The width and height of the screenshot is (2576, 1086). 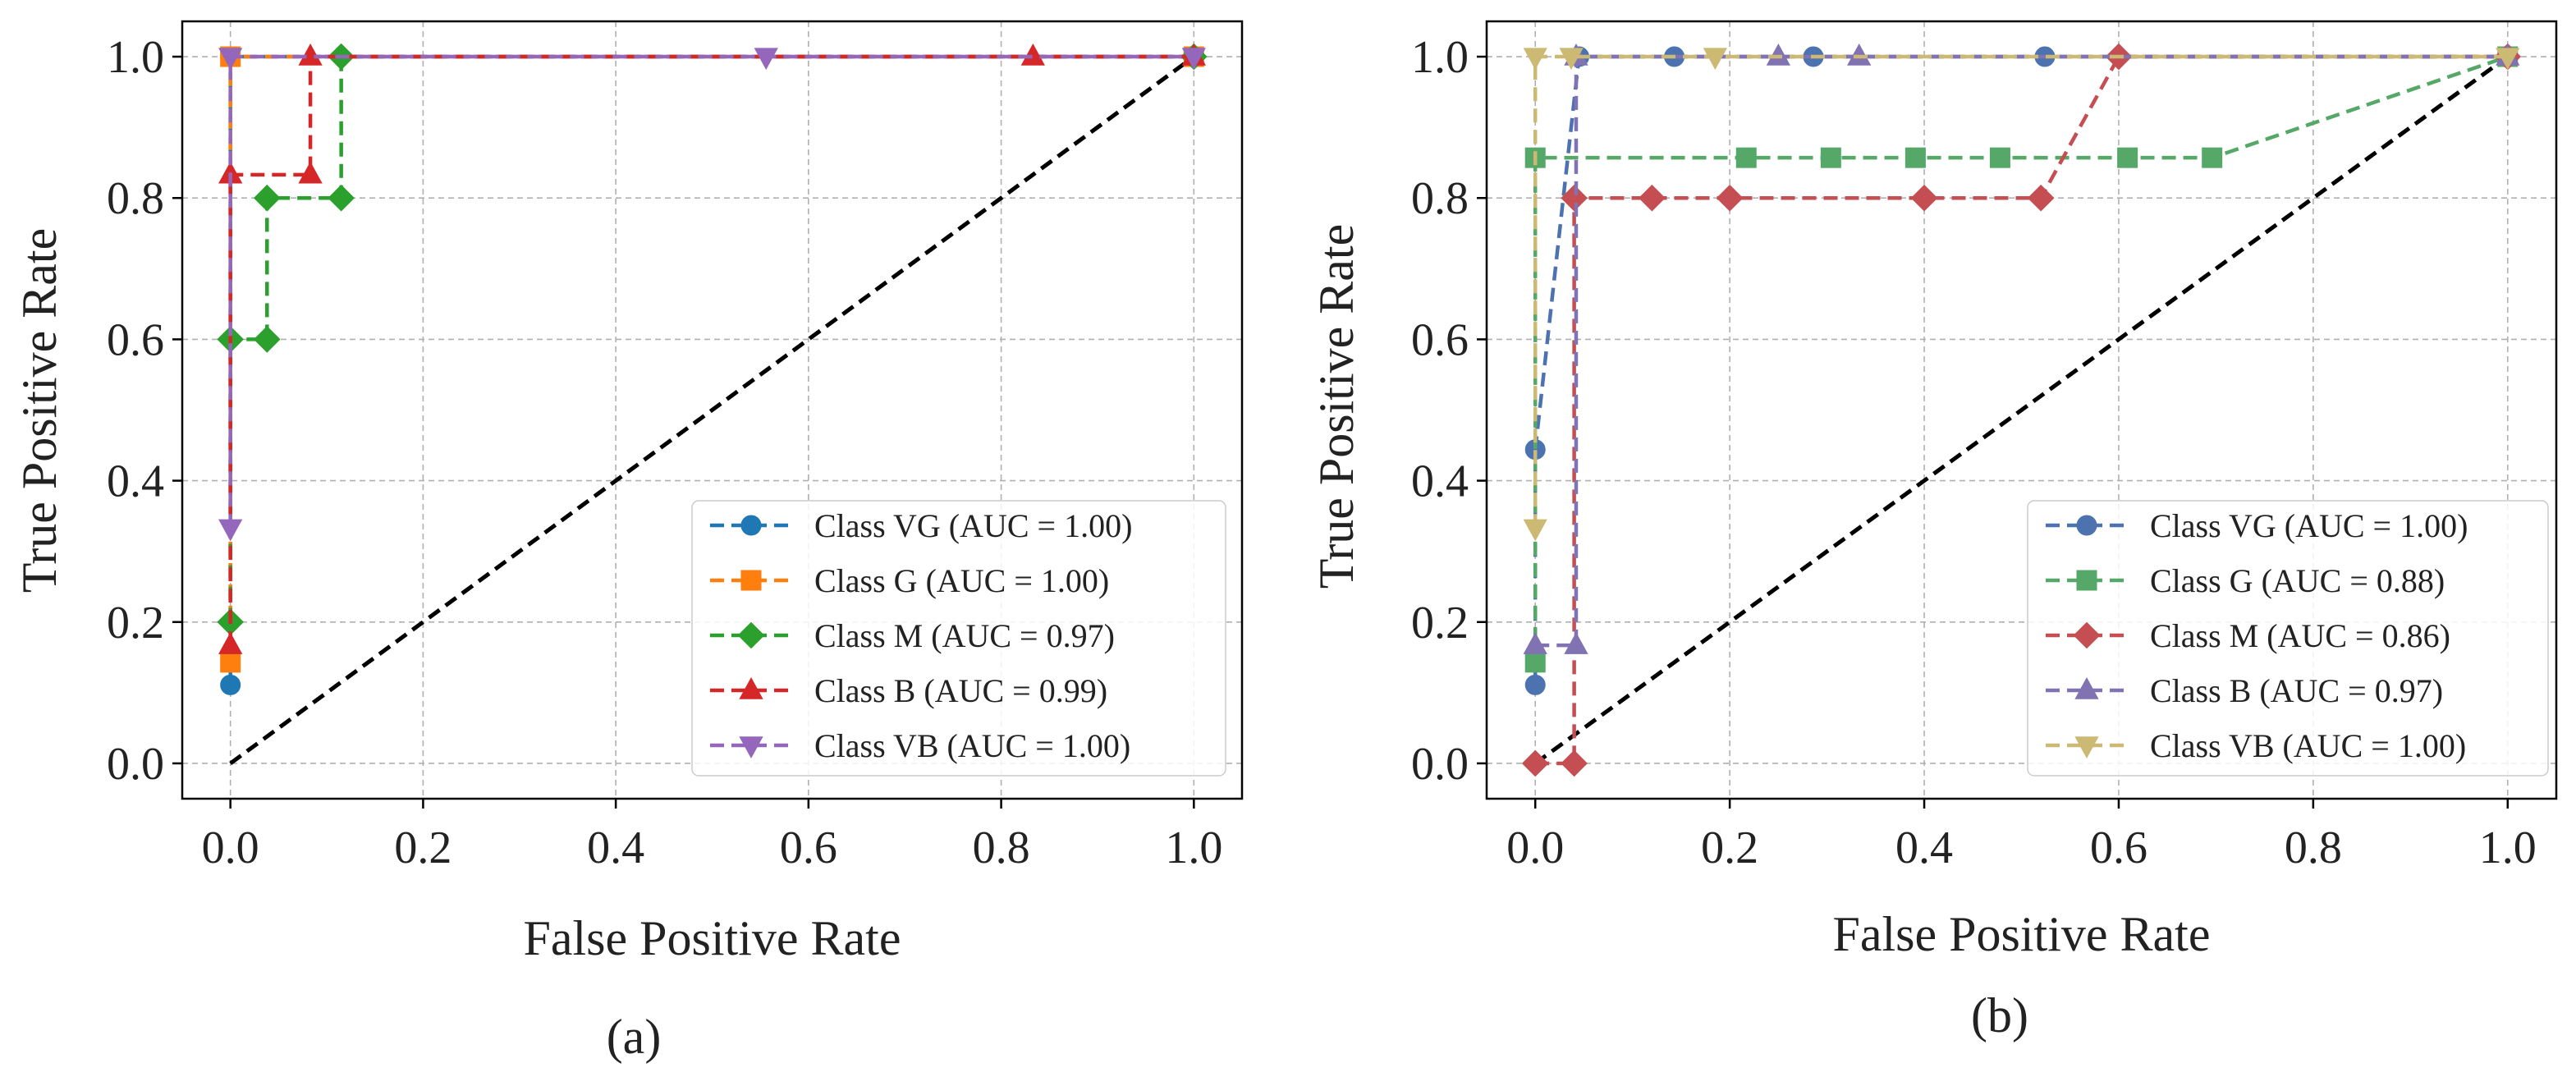 What do you see at coordinates (962, 580) in the screenshot?
I see `legend-entry: Class G (AUC = 1.00)` at bounding box center [962, 580].